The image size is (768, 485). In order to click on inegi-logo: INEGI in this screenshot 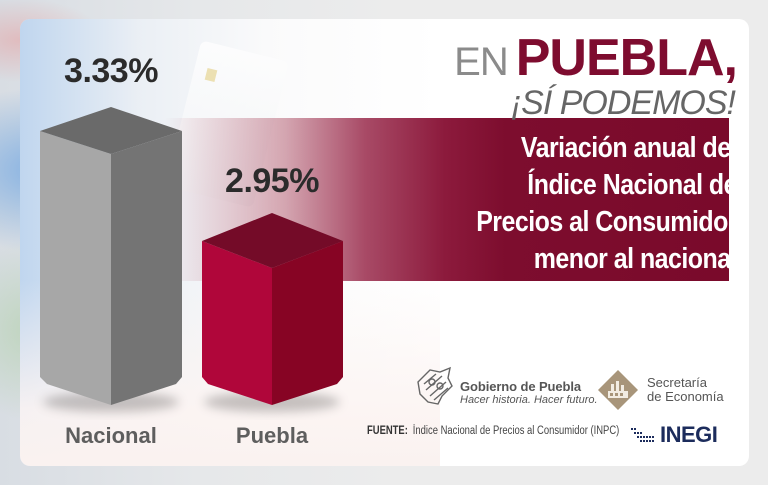, I will do `click(674, 435)`.